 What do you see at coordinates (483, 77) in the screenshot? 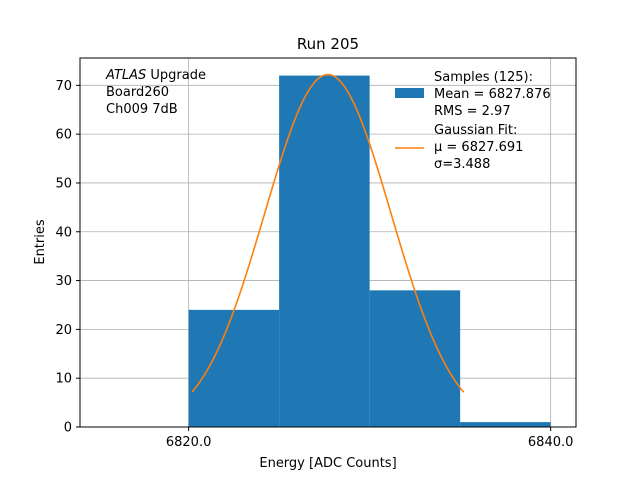
I see `legend-histogram-line-0: Samples (125):` at bounding box center [483, 77].